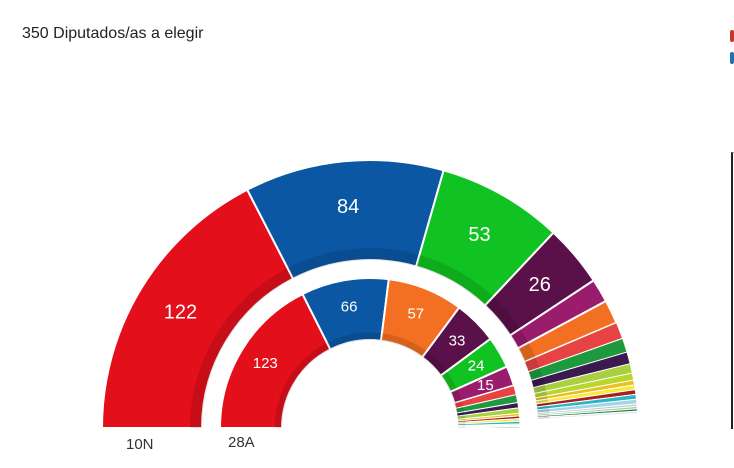 Image resolution: width=734 pixels, height=468 pixels. Describe the element at coordinates (476, 365) in the screenshot. I see `seat-label-28a-4: 24` at that location.